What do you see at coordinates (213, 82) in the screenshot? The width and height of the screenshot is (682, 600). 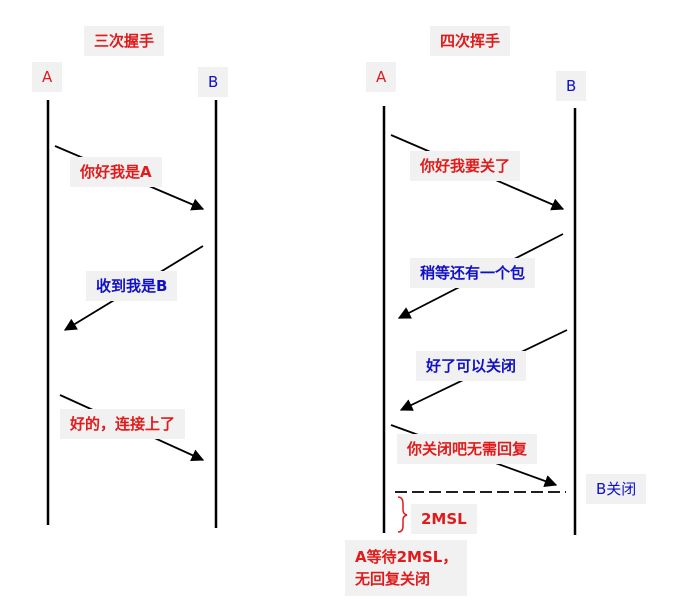 I see `three-way-party-b: B` at bounding box center [213, 82].